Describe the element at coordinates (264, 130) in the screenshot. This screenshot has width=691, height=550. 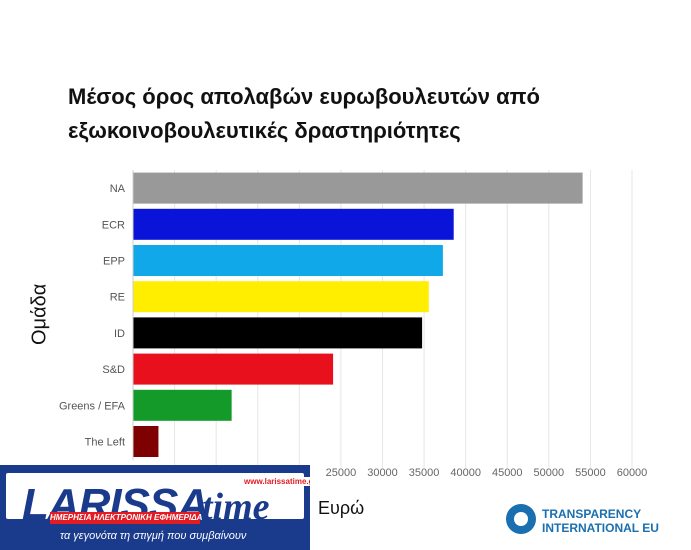
I see `chart-title-line-2: εξωκοινοβουλευτικές δραστηριότητες` at that location.